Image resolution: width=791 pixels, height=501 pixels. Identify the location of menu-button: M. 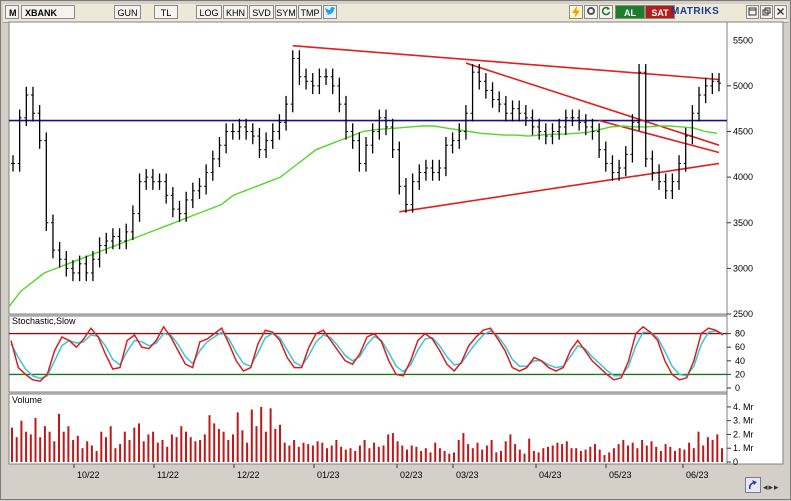
(12, 12).